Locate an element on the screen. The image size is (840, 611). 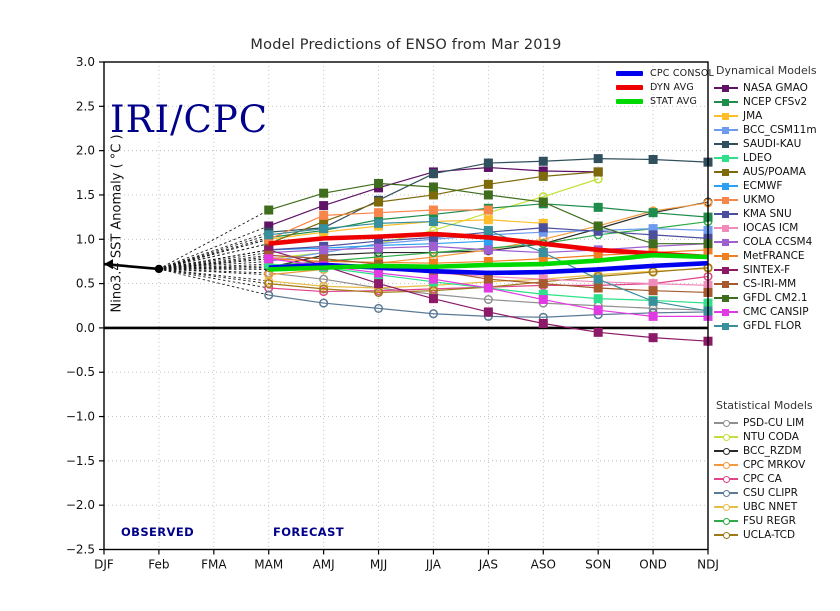
legend-model-name: BCC_RZDM is located at coordinates (772, 451).